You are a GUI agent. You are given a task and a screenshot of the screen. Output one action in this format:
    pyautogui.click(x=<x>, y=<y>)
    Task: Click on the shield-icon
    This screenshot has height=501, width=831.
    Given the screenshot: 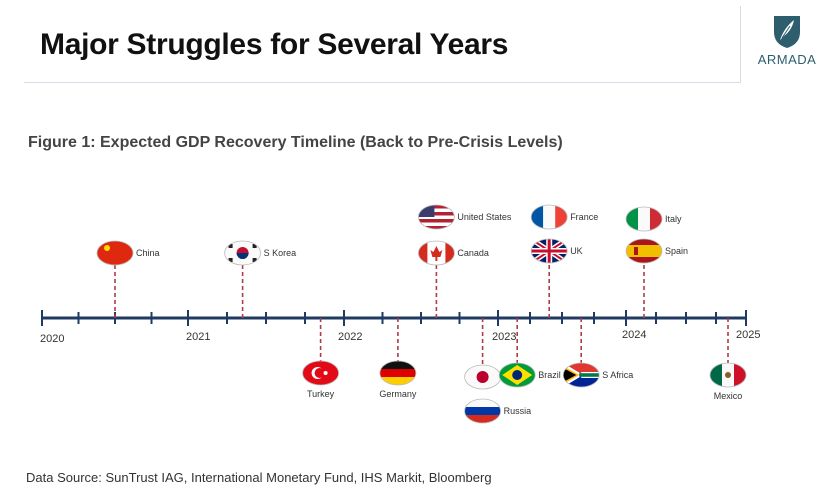 What is the action you would take?
    pyautogui.click(x=787, y=32)
    